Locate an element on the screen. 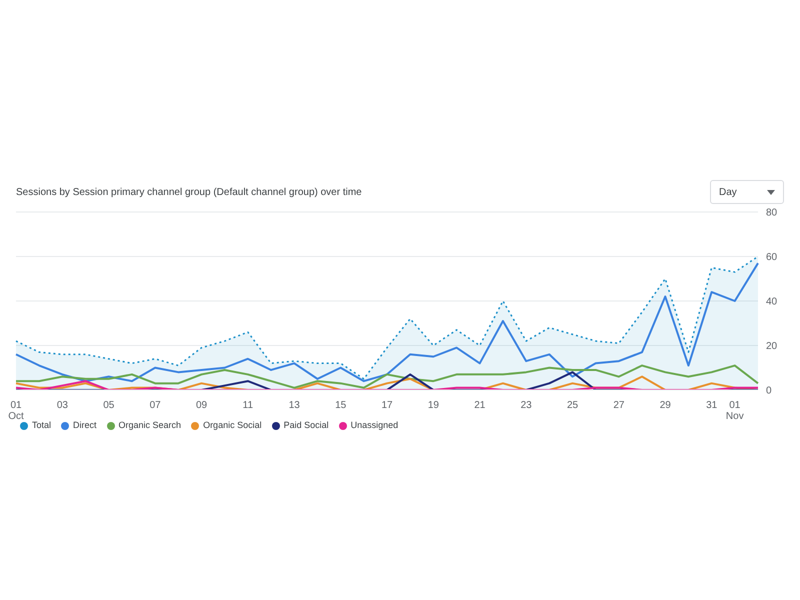  x-tick-label: 23 is located at coordinates (526, 405).